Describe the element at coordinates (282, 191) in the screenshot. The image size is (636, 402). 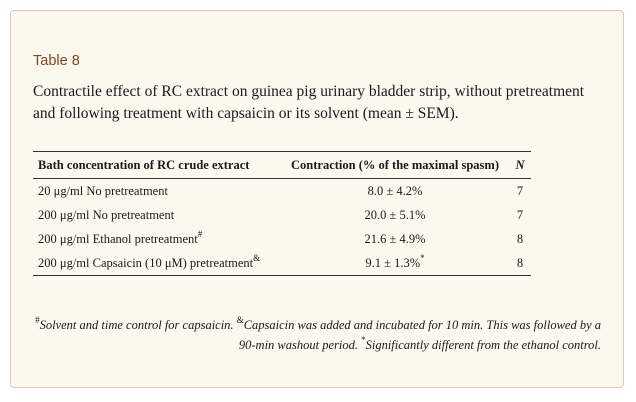
I see `table-row: 20 μg/ml No pretreatment 8.0 ± 4.2% 7` at that location.